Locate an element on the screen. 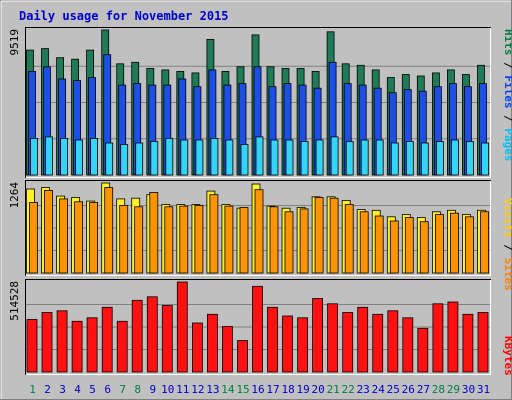 Image resolution: width=512 pixels, height=400 pixels. x-tick-label-17: 17 is located at coordinates (272, 389).